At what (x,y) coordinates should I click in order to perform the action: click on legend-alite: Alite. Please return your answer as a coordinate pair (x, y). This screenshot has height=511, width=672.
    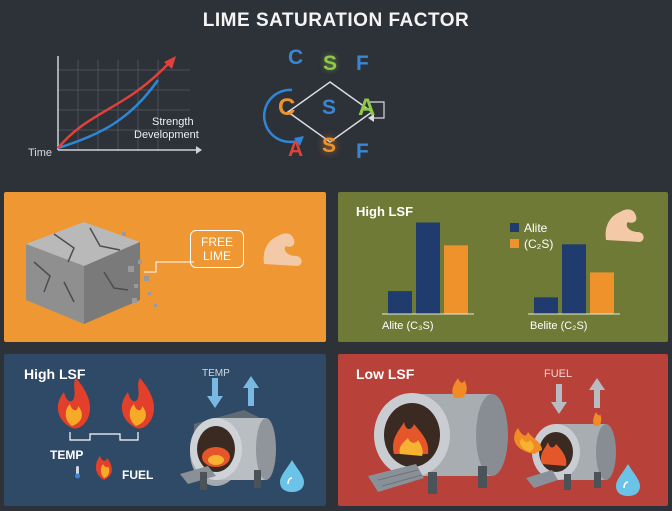
    Looking at the image, I should click on (536, 228).